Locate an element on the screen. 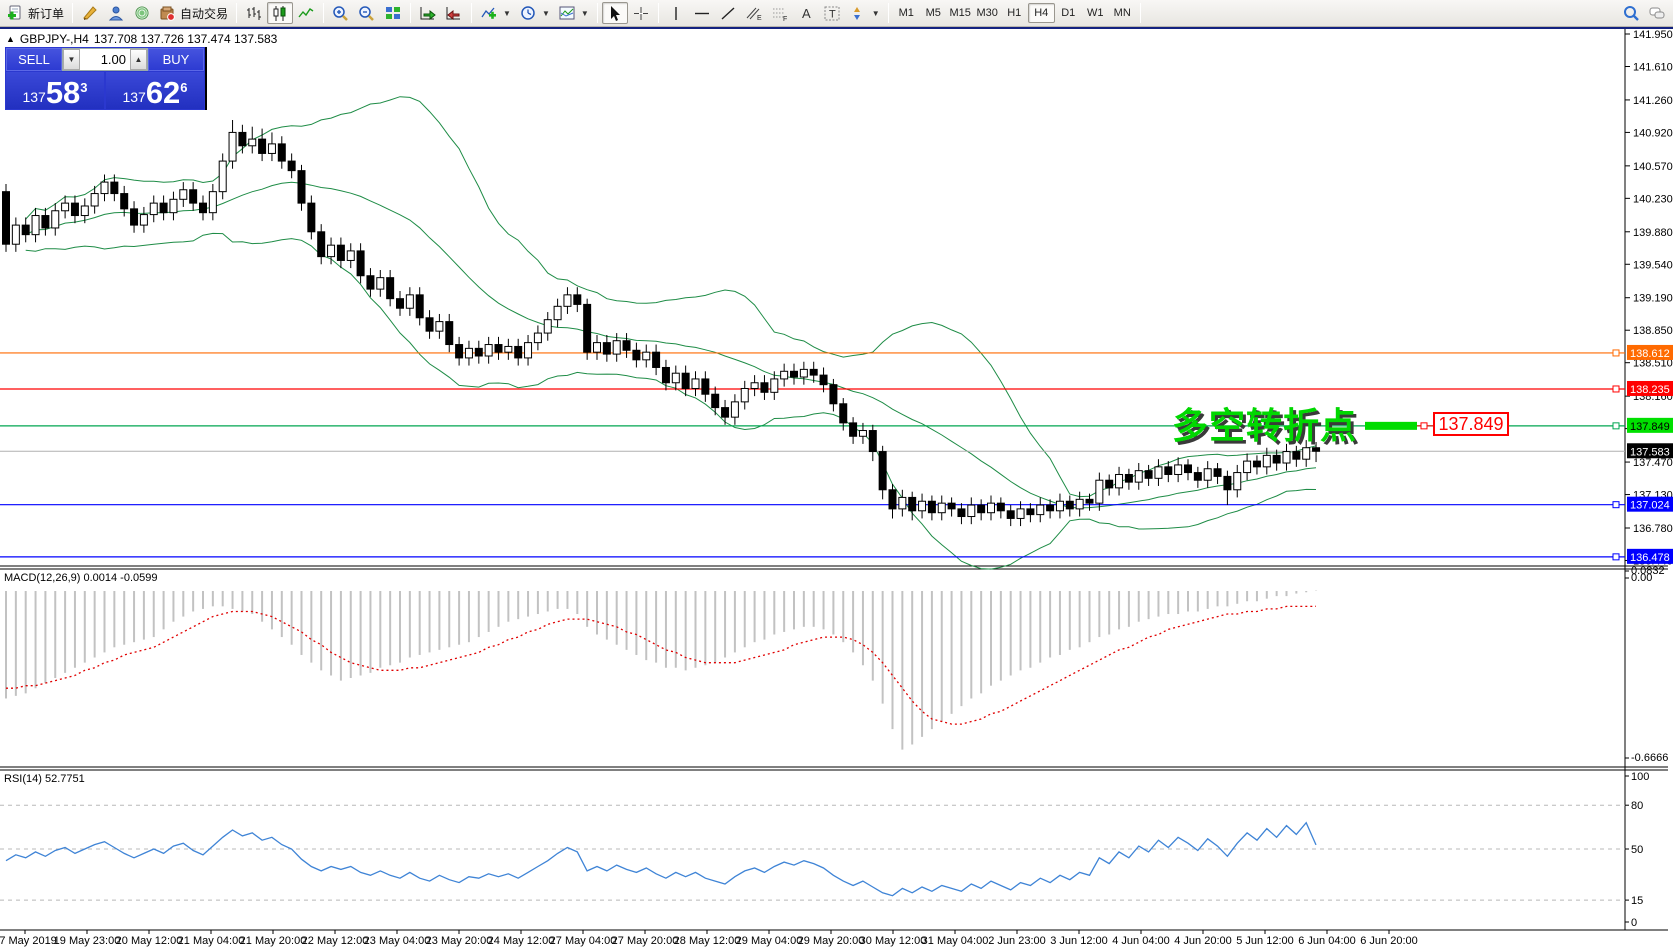 The image size is (1673, 949). price-tick-label: 141.950 is located at coordinates (1653, 35).